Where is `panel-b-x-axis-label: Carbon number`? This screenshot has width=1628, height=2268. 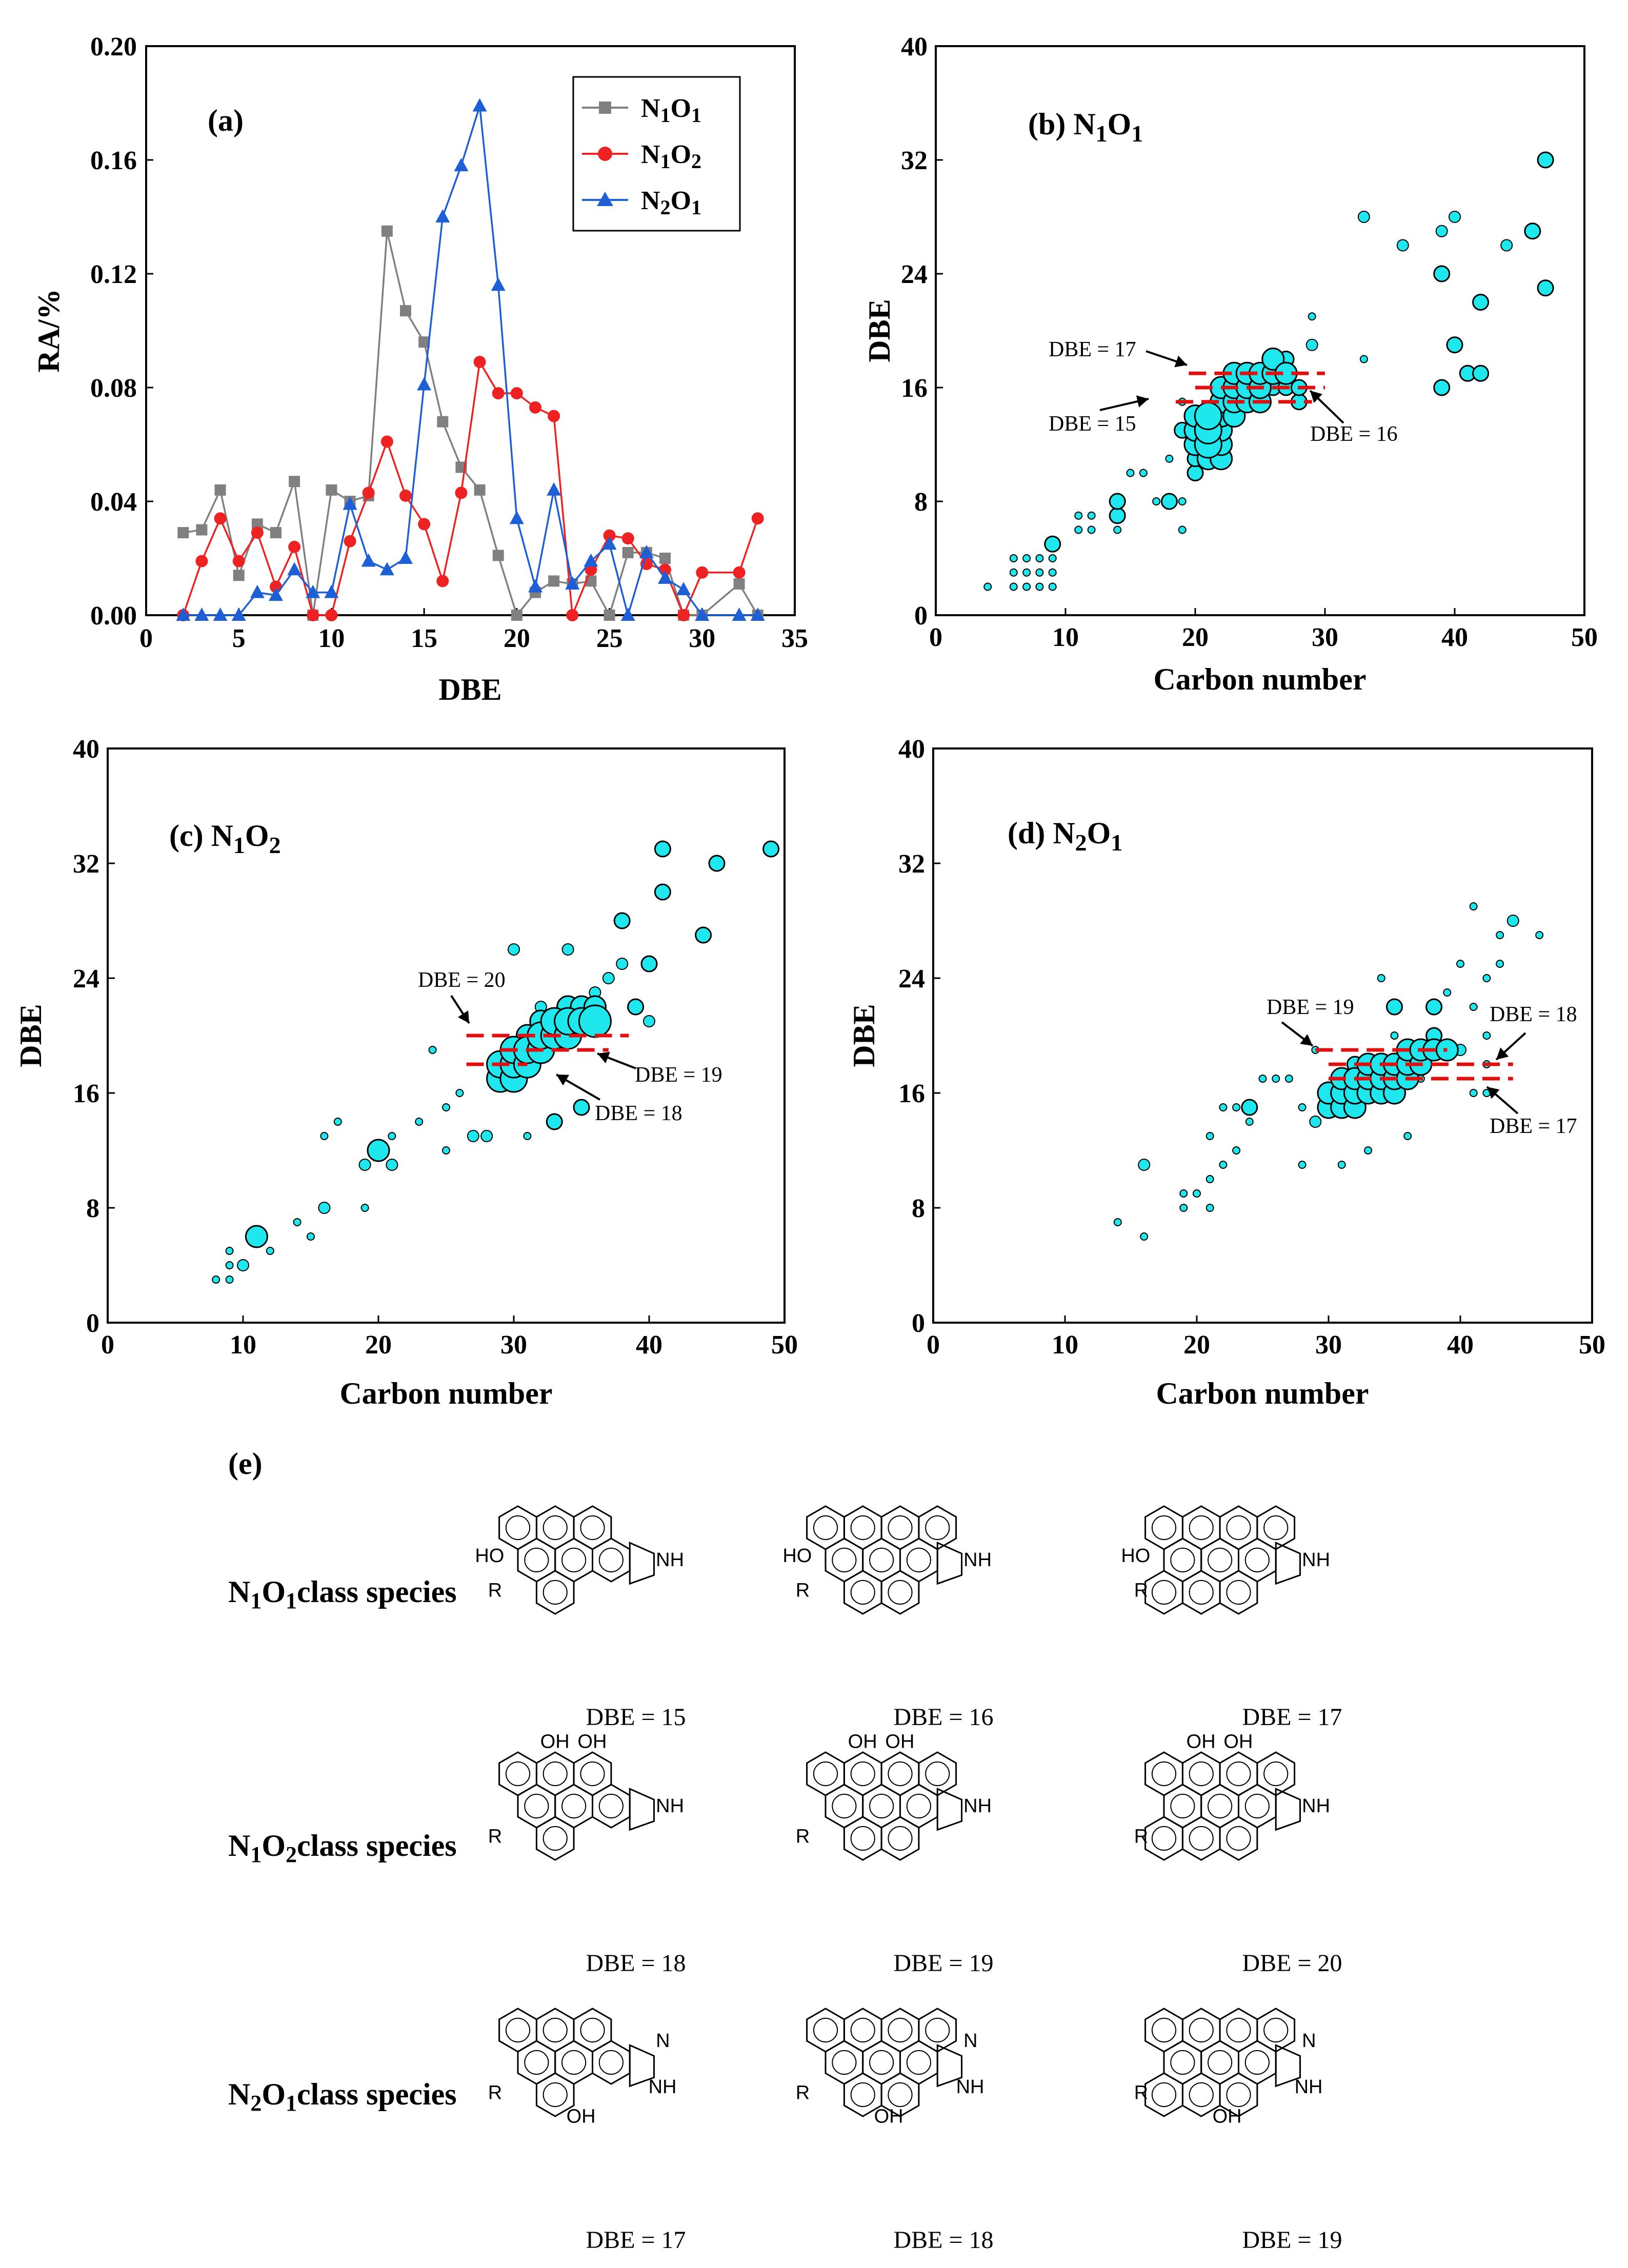 panel-b-x-axis-label: Carbon number is located at coordinates (1260, 679).